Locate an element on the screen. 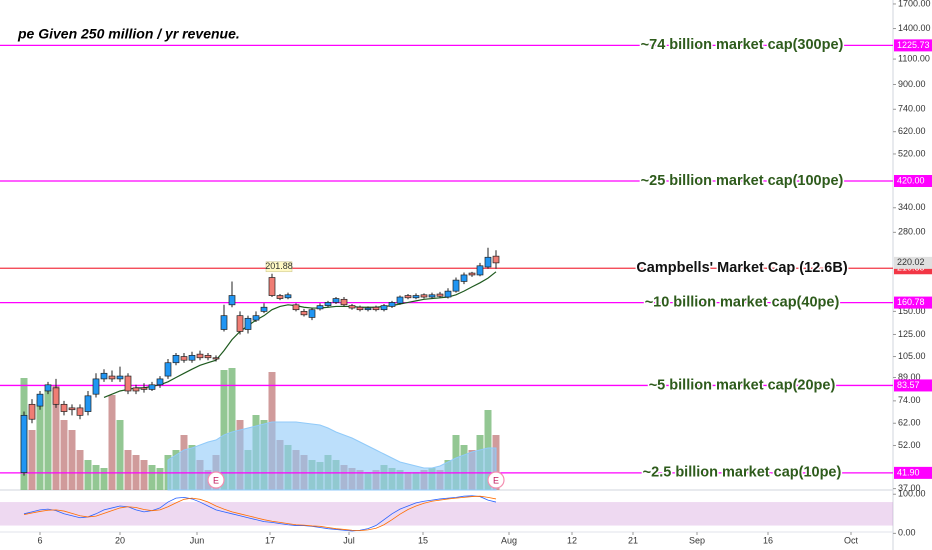  x-tick-label: 16 is located at coordinates (768, 540).